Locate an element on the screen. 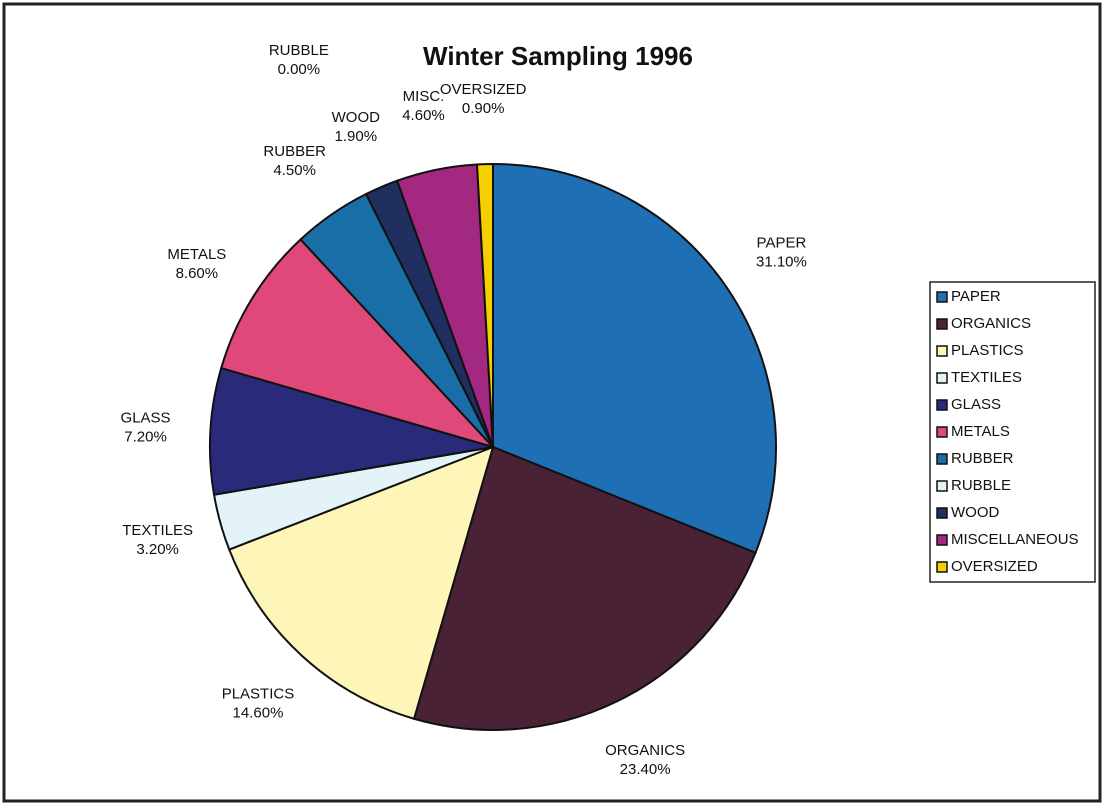 The image size is (1104, 805). legend-label: MISCELLANEOUS is located at coordinates (1015, 539).